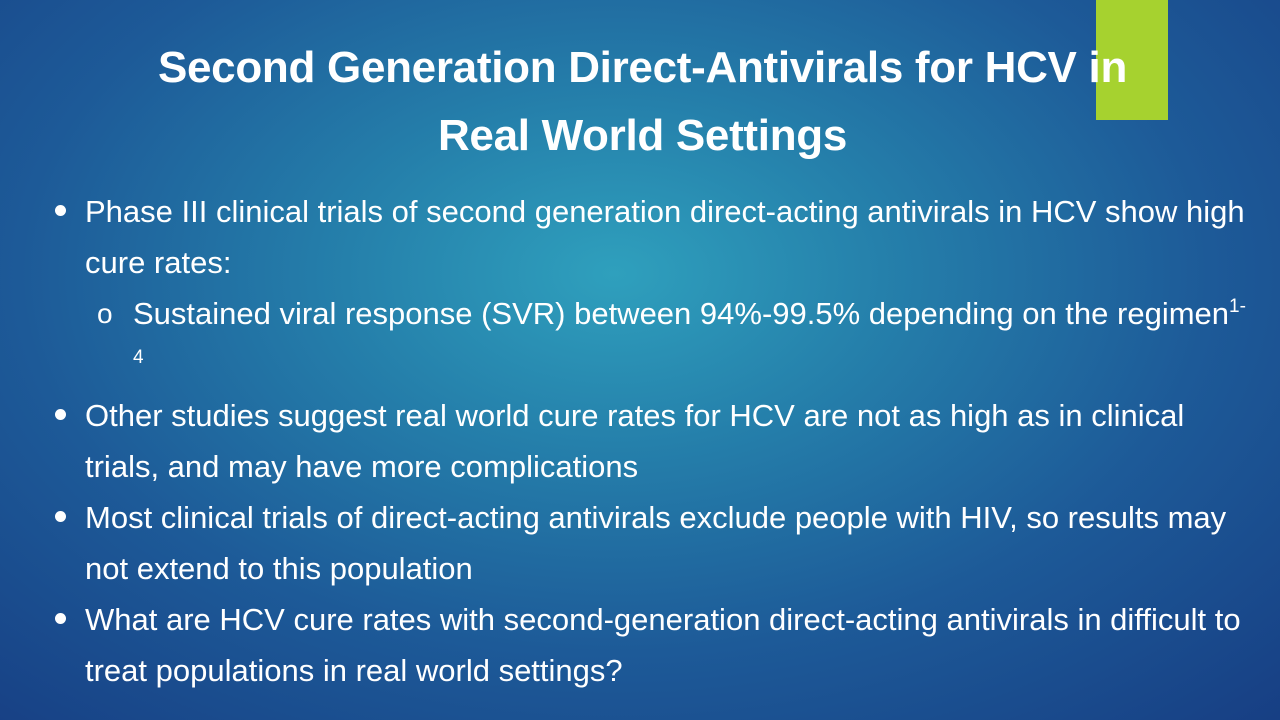 Image resolution: width=1280 pixels, height=720 pixels. Describe the element at coordinates (105, 313) in the screenshot. I see `sub-bullet-marker: o` at that location.